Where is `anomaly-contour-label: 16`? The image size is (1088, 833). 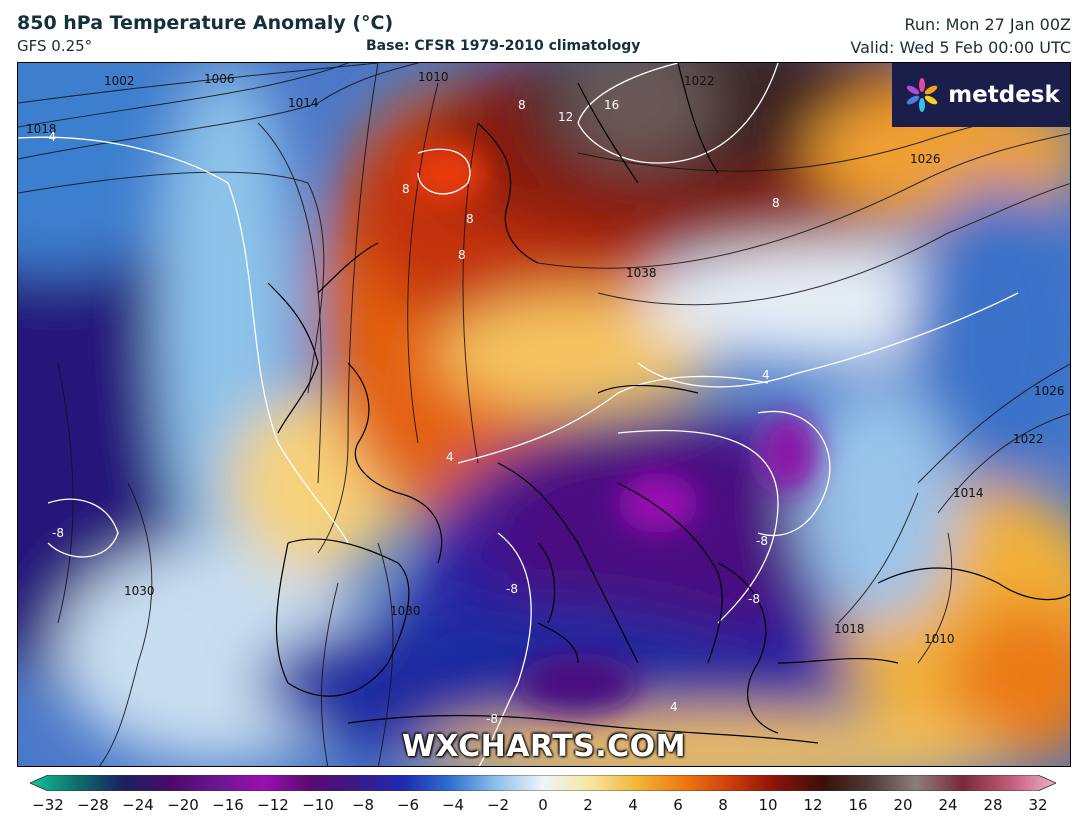
anomaly-contour-label: 16 is located at coordinates (611, 105).